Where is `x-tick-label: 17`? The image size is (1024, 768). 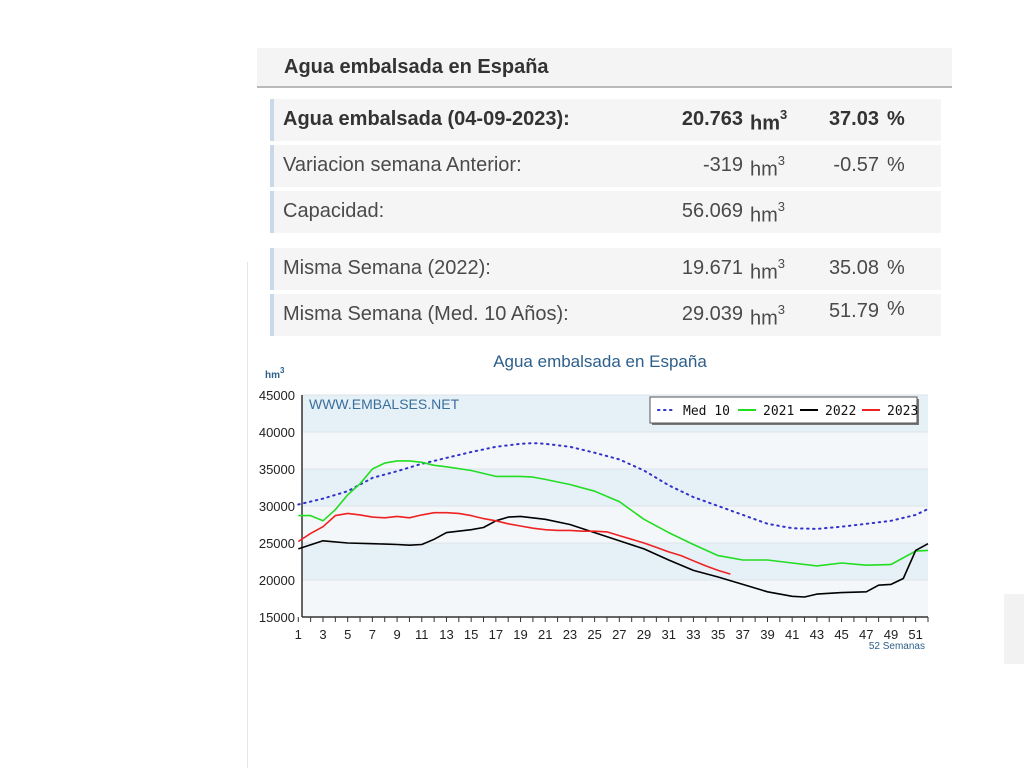 x-tick-label: 17 is located at coordinates (496, 634).